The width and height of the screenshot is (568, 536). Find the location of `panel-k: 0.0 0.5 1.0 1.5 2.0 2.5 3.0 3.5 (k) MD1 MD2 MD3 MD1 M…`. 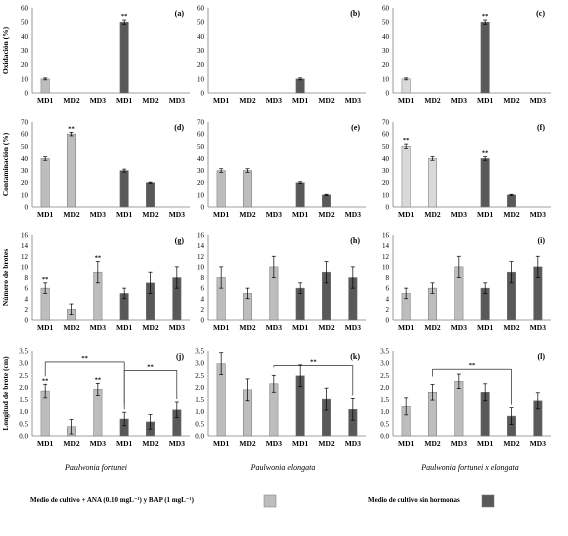

panel-k: 0.0 0.5 1.0 1.5 2.0 2.5 3.0 3.5 (k) MD1 MD2 MD3 MD1 M… is located at coordinates (280, 398).